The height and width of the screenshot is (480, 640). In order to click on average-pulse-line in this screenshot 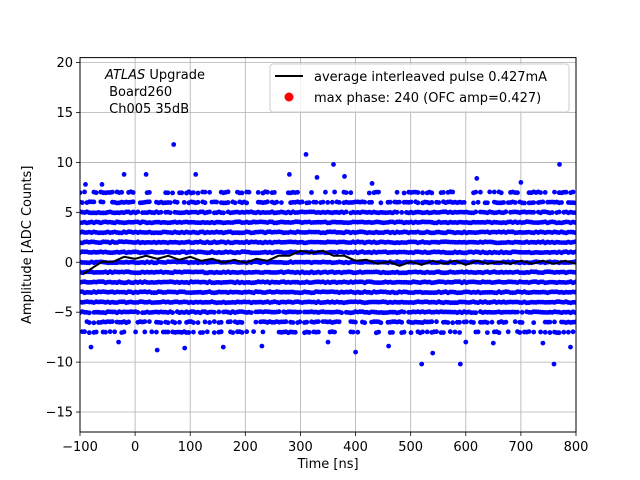, I will do `click(329, 262)`.